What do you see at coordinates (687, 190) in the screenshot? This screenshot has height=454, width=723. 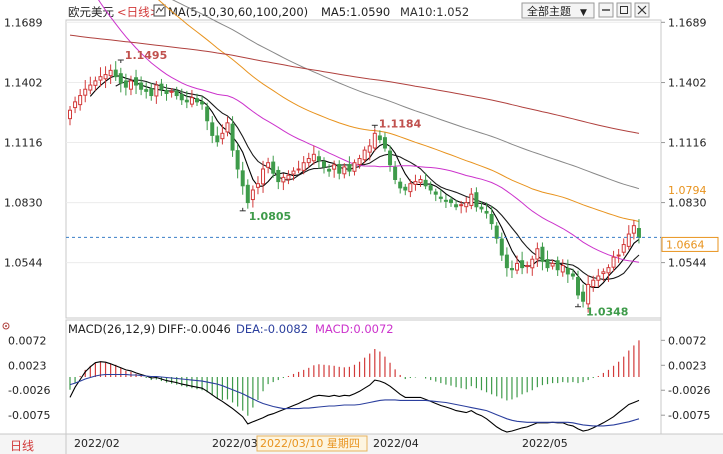 I see `ma60-value-label: 1.0794` at bounding box center [687, 190].